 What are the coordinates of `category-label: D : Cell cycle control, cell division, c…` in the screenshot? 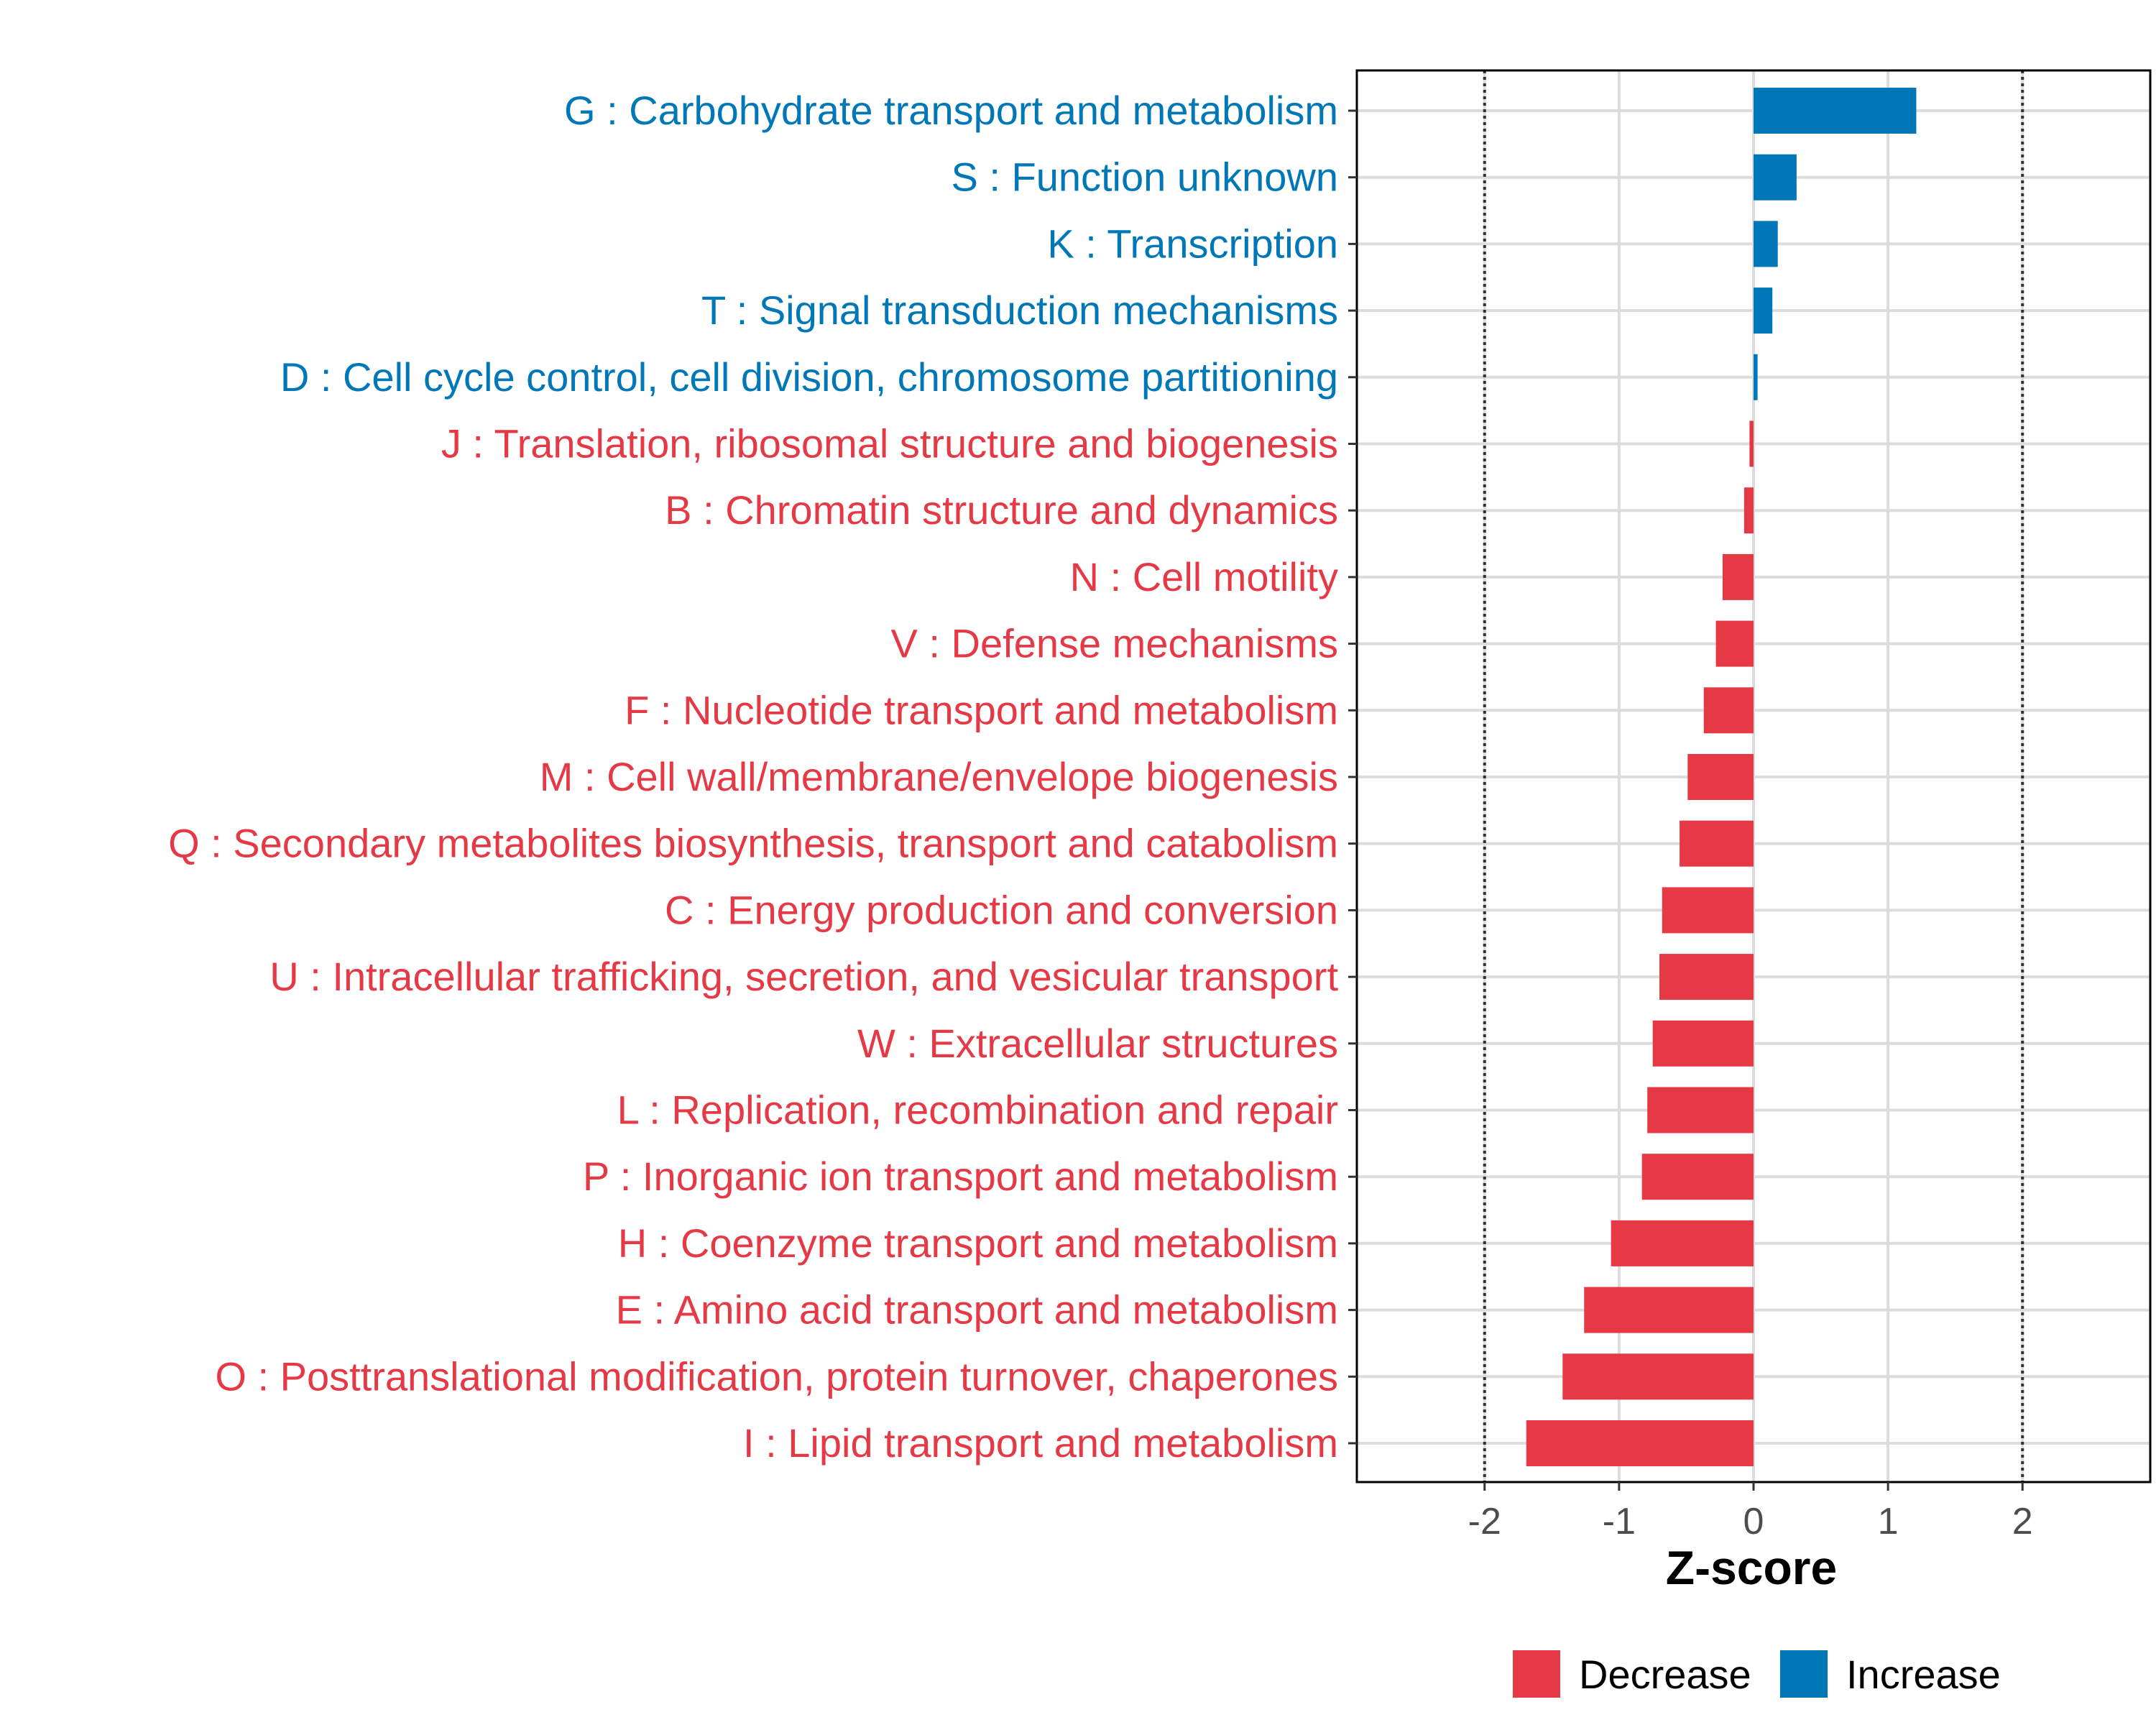 It's located at (809, 377).